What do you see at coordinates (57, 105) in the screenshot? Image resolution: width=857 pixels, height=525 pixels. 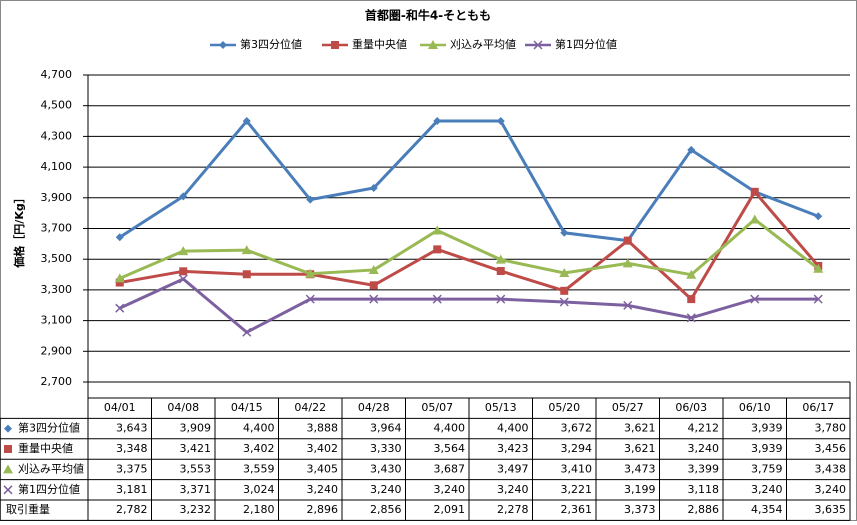 I see `y-tick-label: 4,500` at bounding box center [57, 105].